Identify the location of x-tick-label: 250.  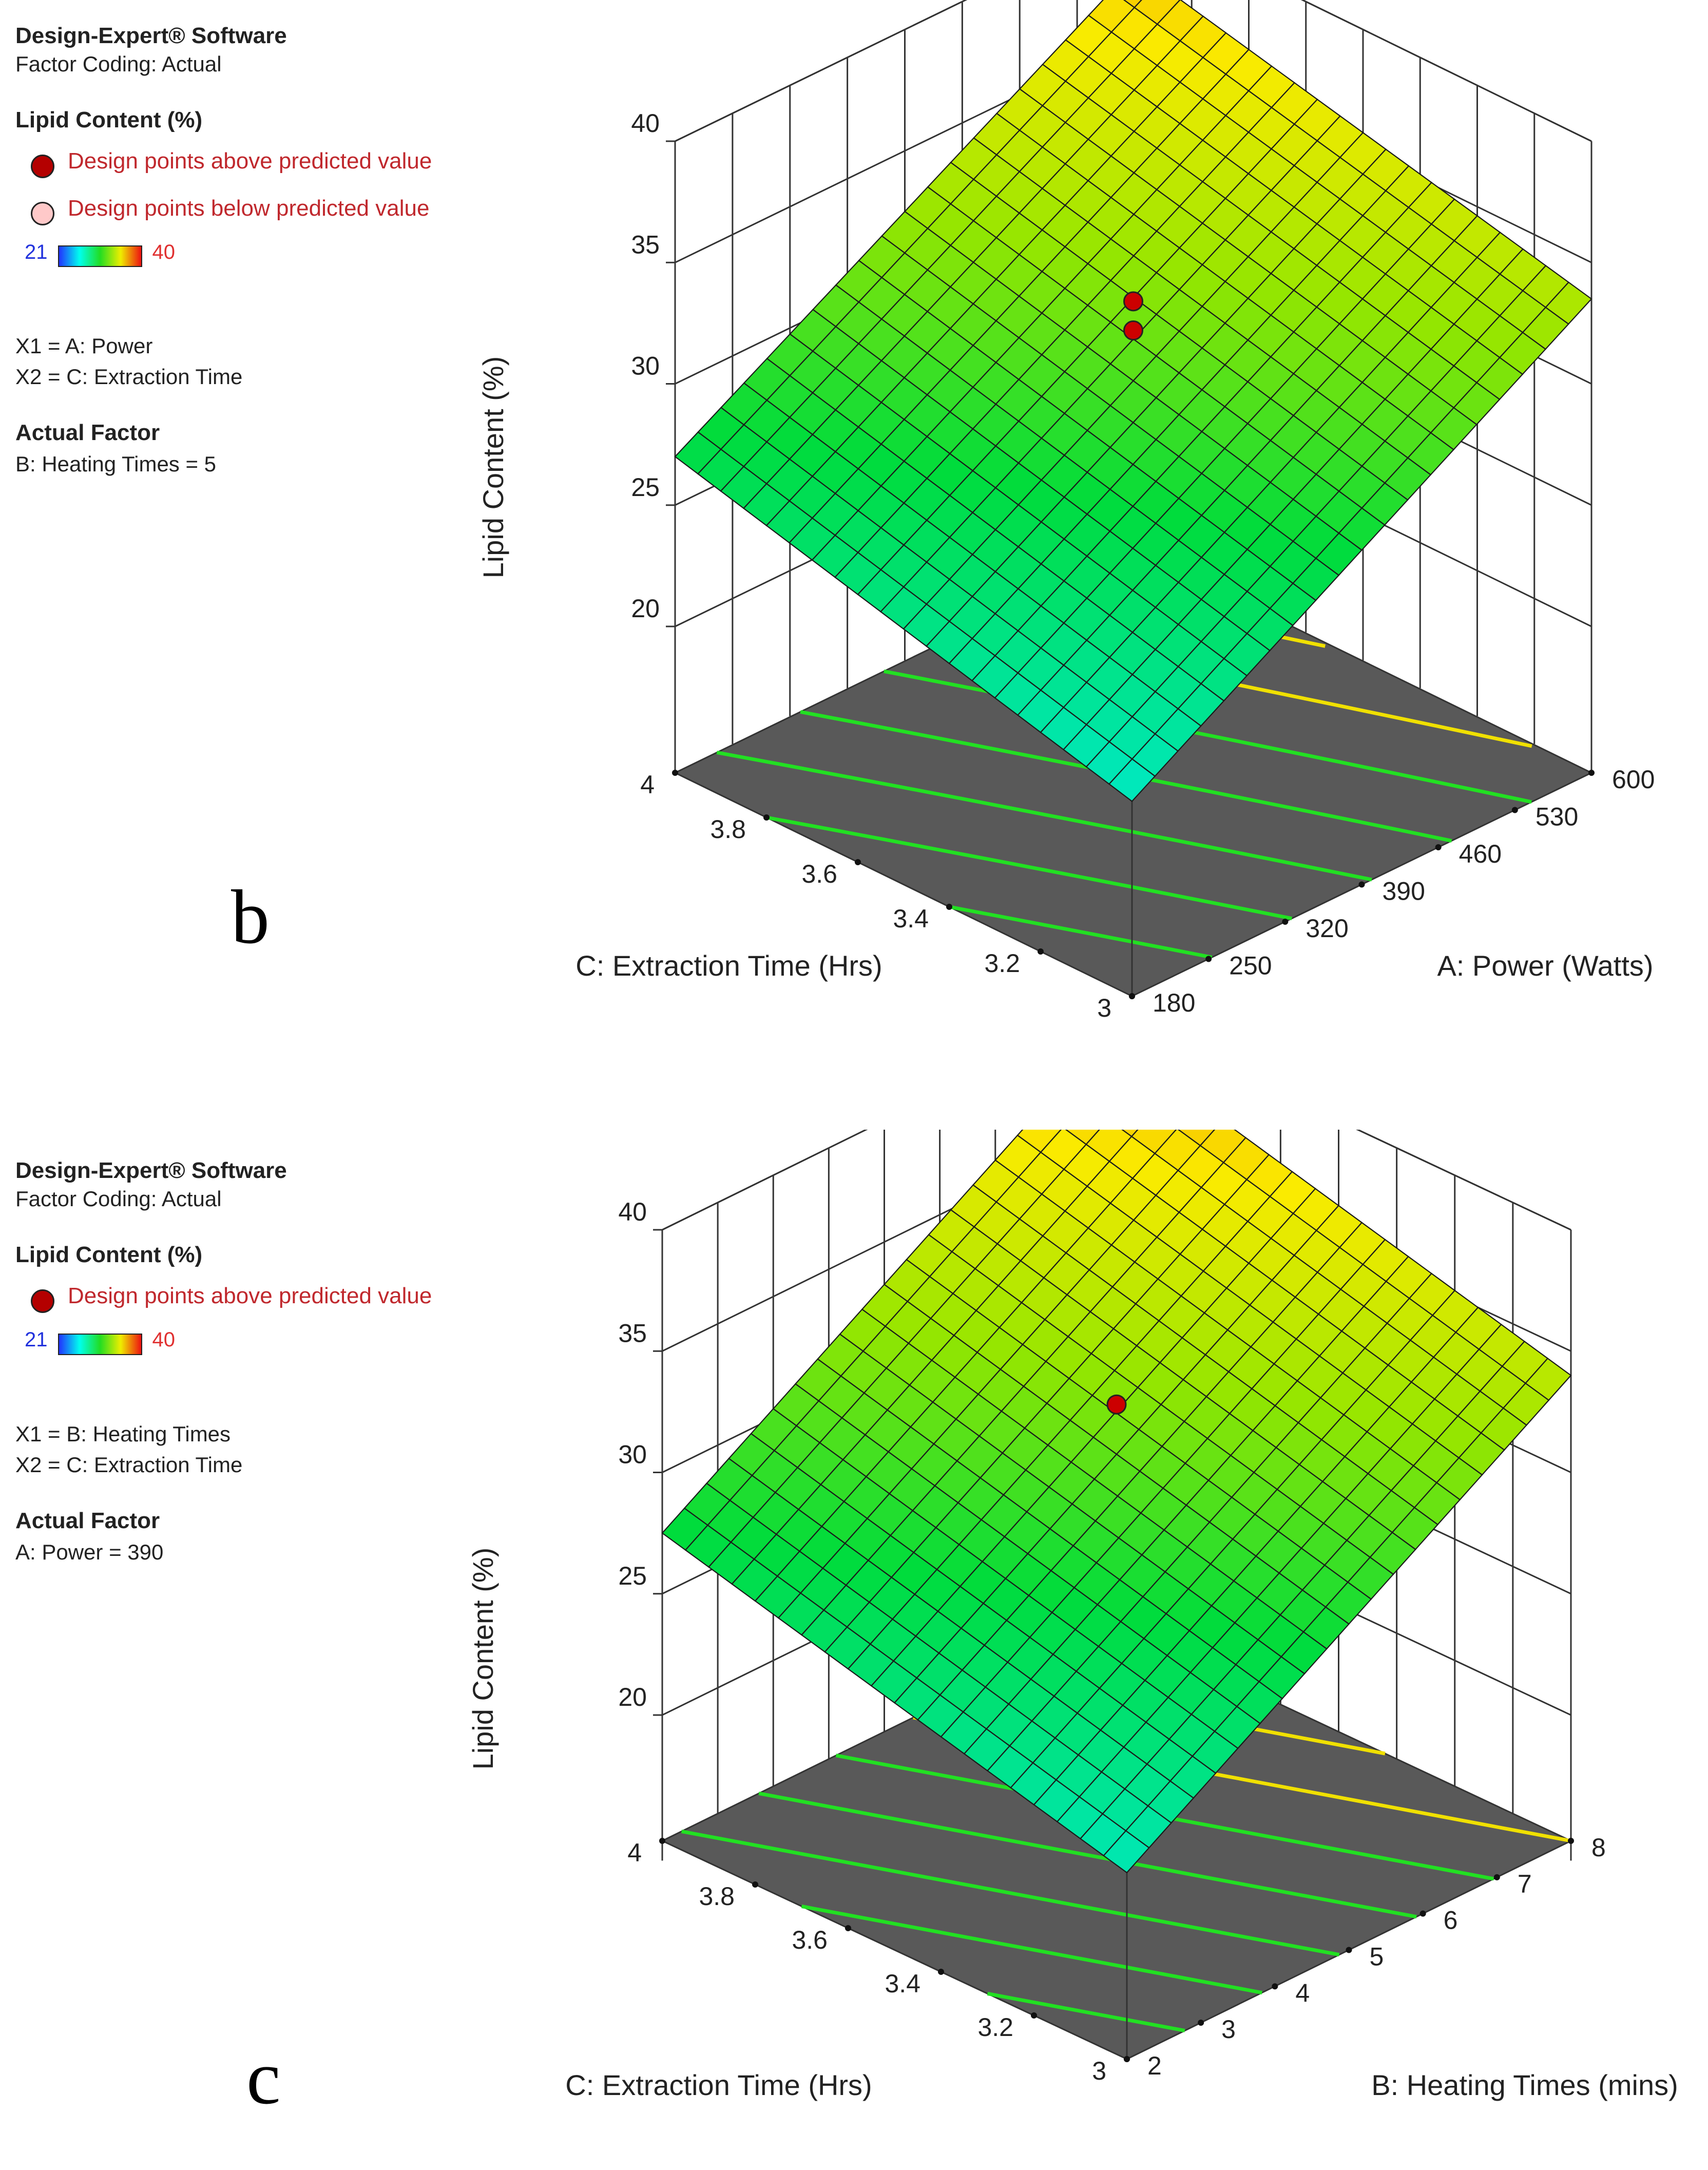
(1250, 966).